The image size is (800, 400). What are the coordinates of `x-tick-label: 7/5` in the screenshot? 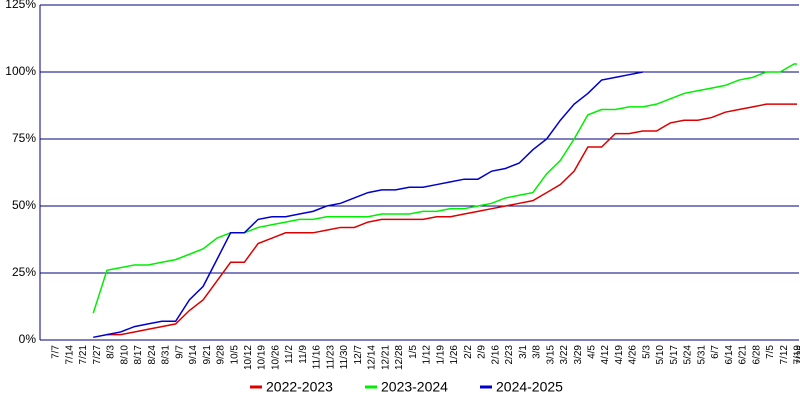 It's located at (770, 352).